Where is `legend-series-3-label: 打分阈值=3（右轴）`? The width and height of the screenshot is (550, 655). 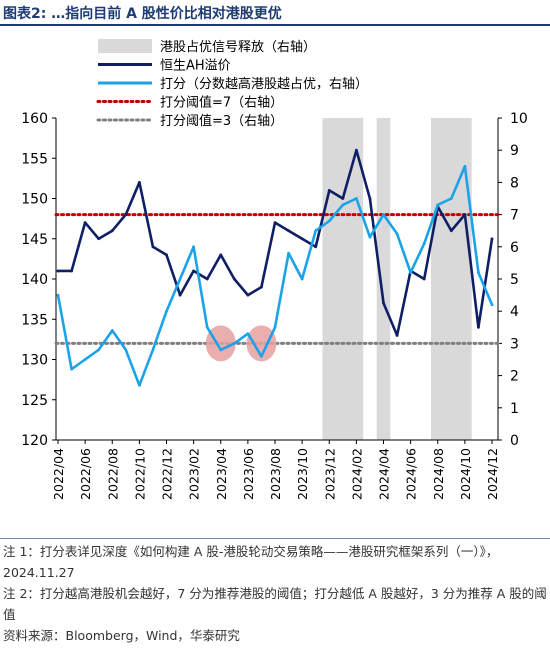 legend-series-3-label: 打分阈值=3（右轴） is located at coordinates (221, 121).